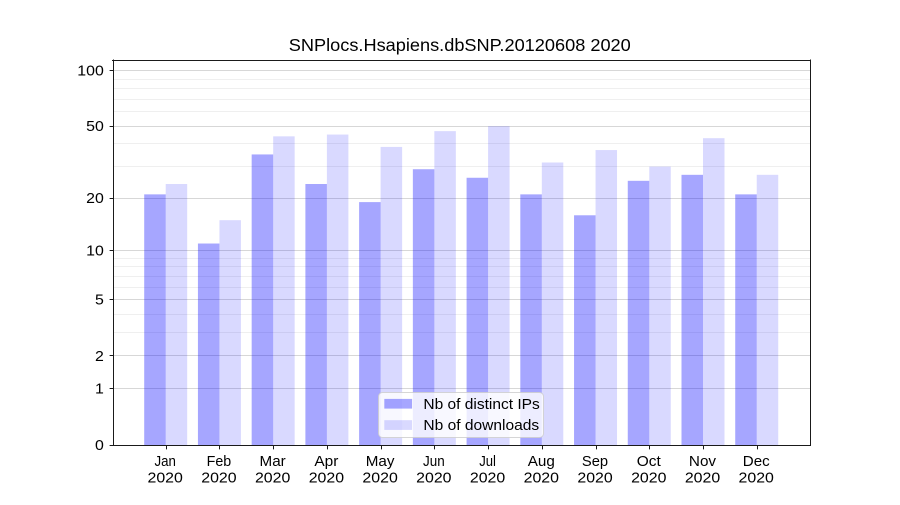 The height and width of the screenshot is (505, 900). Describe the element at coordinates (273, 462) in the screenshot. I see `svg-text: Mar` at that location.